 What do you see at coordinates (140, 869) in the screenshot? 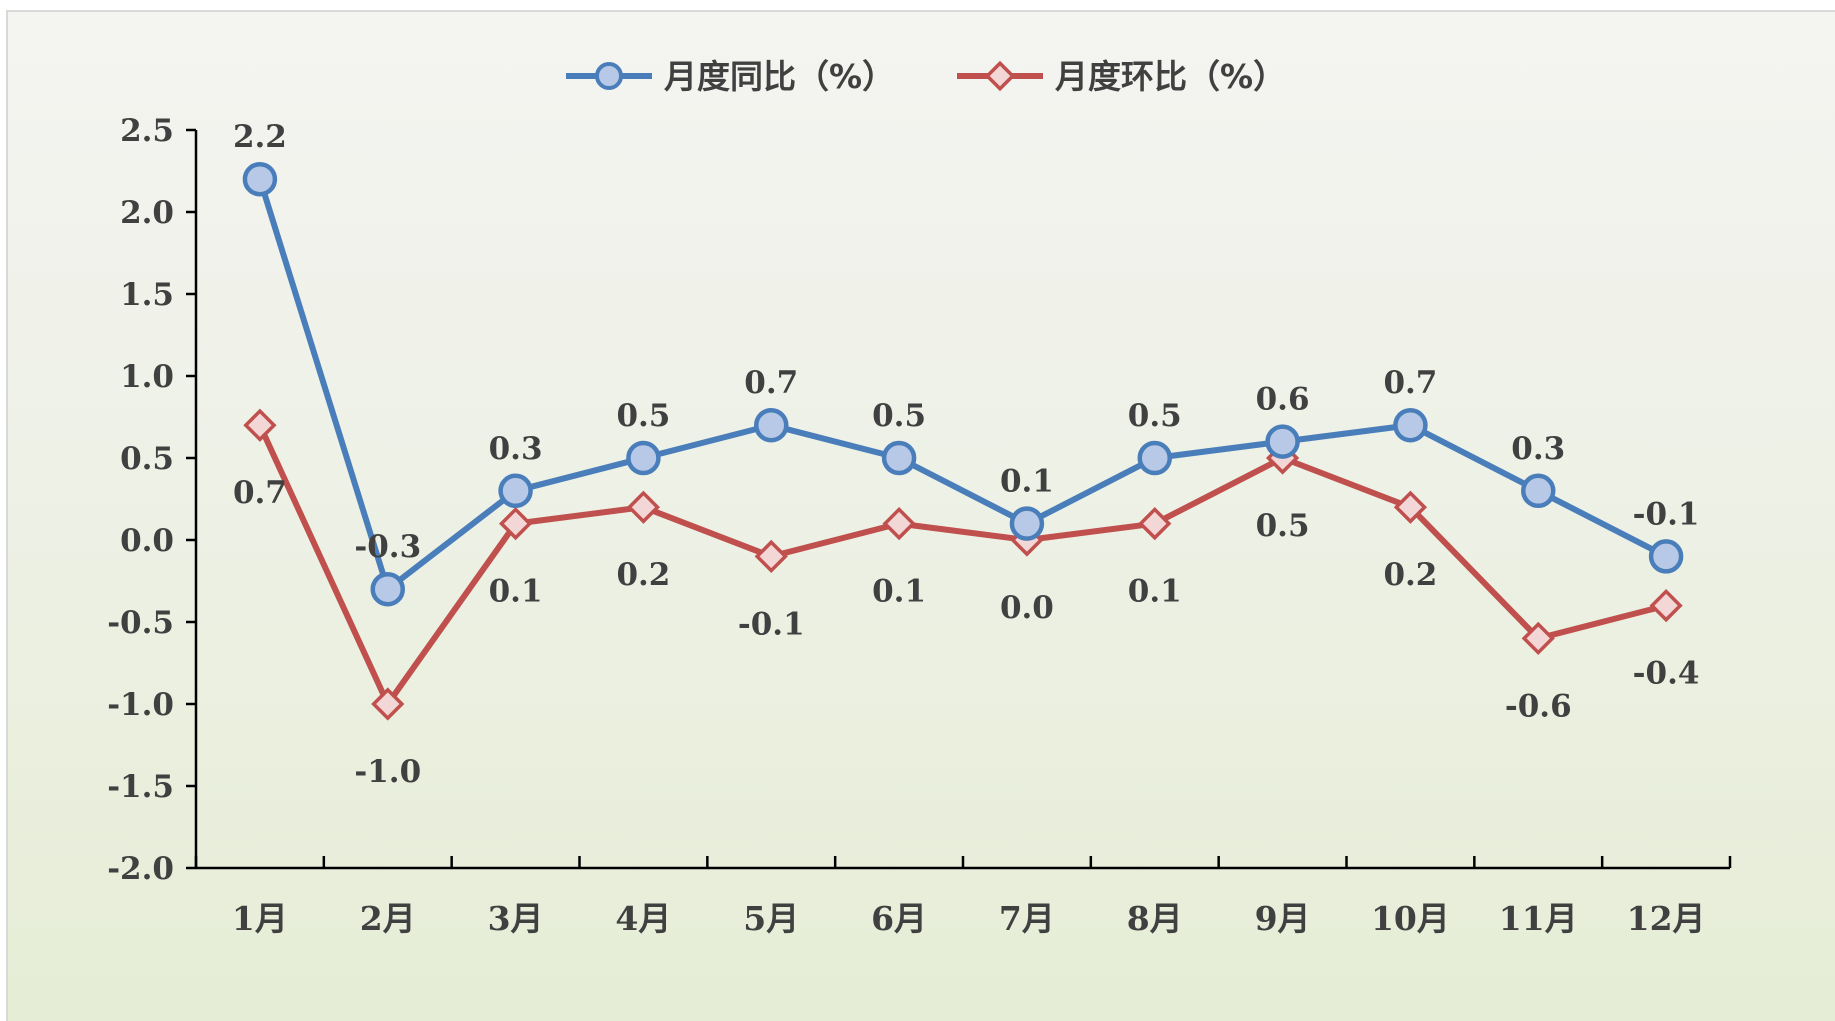
I see `y-tick-label: -2.0` at bounding box center [140, 869].